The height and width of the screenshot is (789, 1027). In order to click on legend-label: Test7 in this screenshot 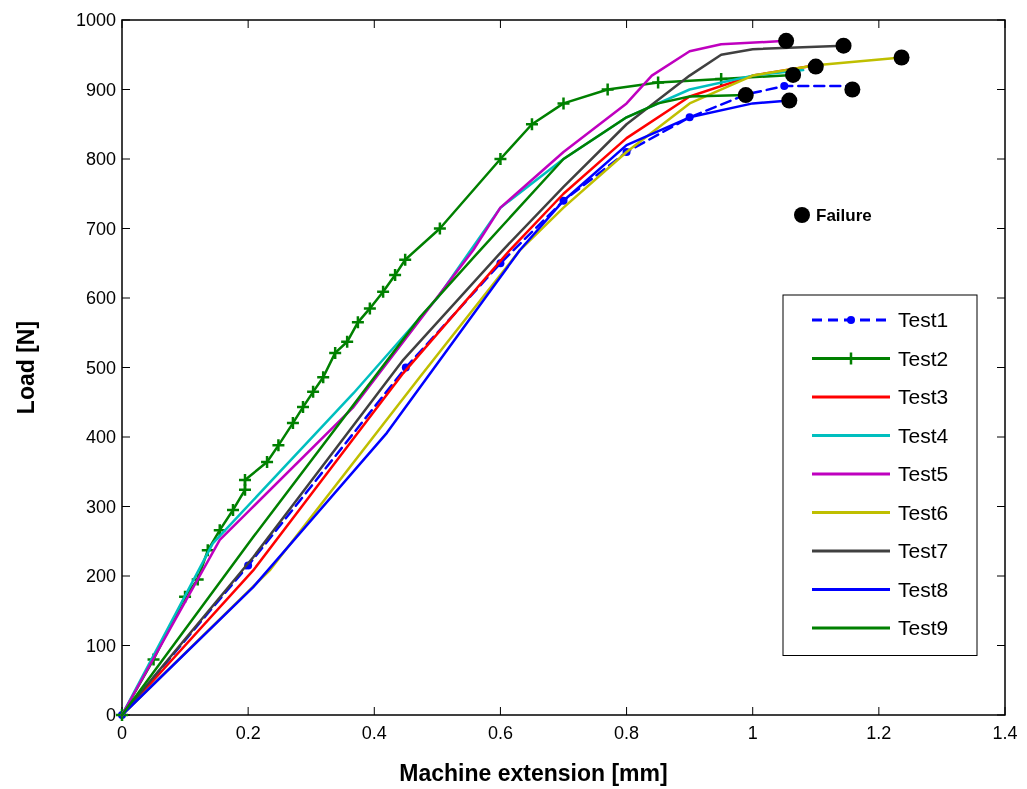, I will do `click(923, 550)`.